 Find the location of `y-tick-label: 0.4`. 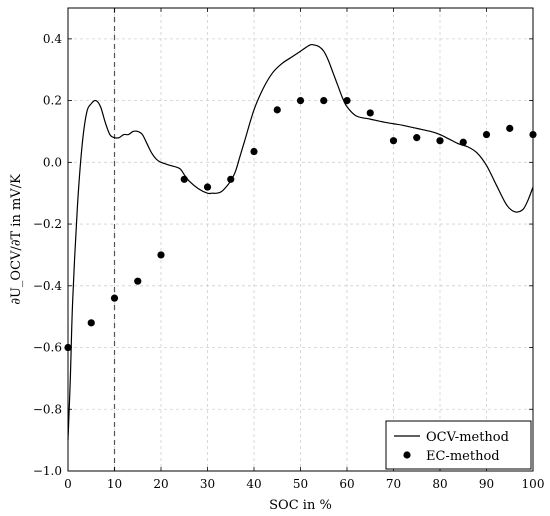

y-tick-label: 0.4 is located at coordinates (52, 39).